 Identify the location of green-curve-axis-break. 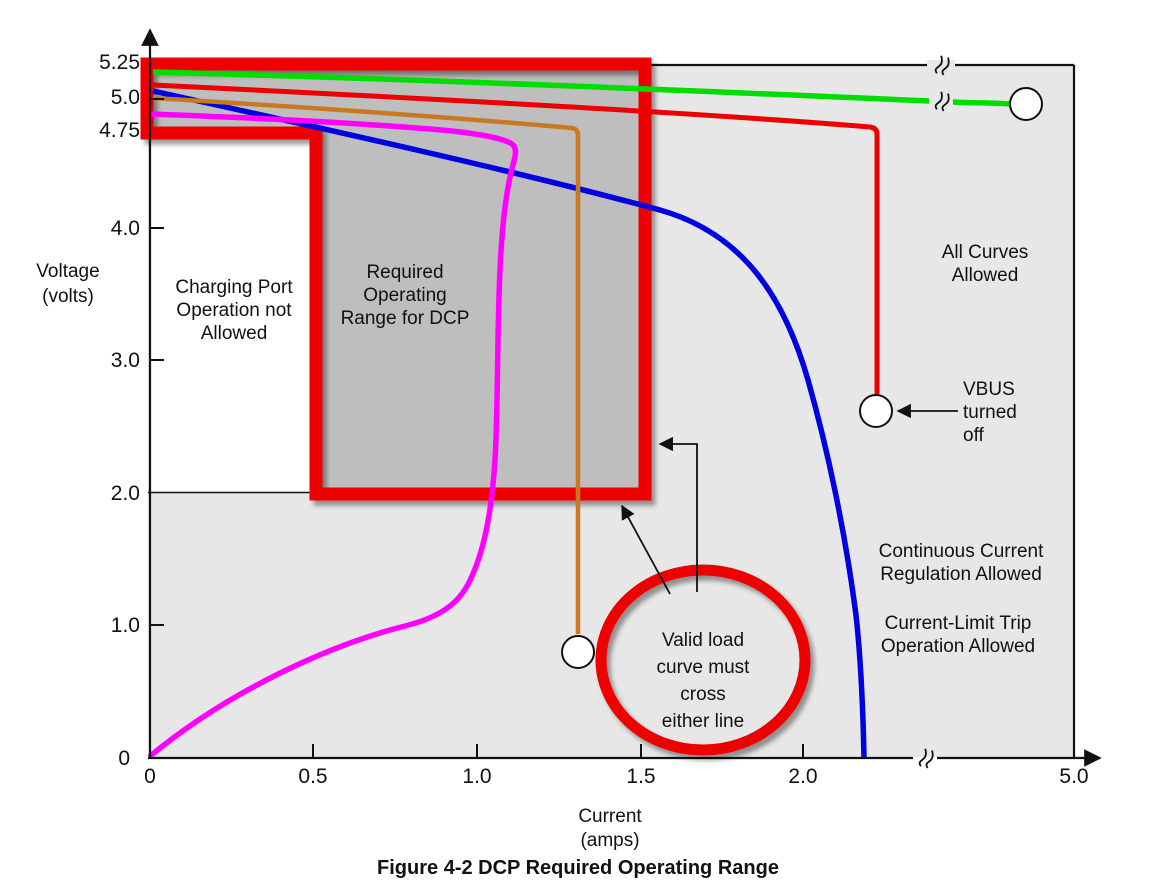
(941, 101).